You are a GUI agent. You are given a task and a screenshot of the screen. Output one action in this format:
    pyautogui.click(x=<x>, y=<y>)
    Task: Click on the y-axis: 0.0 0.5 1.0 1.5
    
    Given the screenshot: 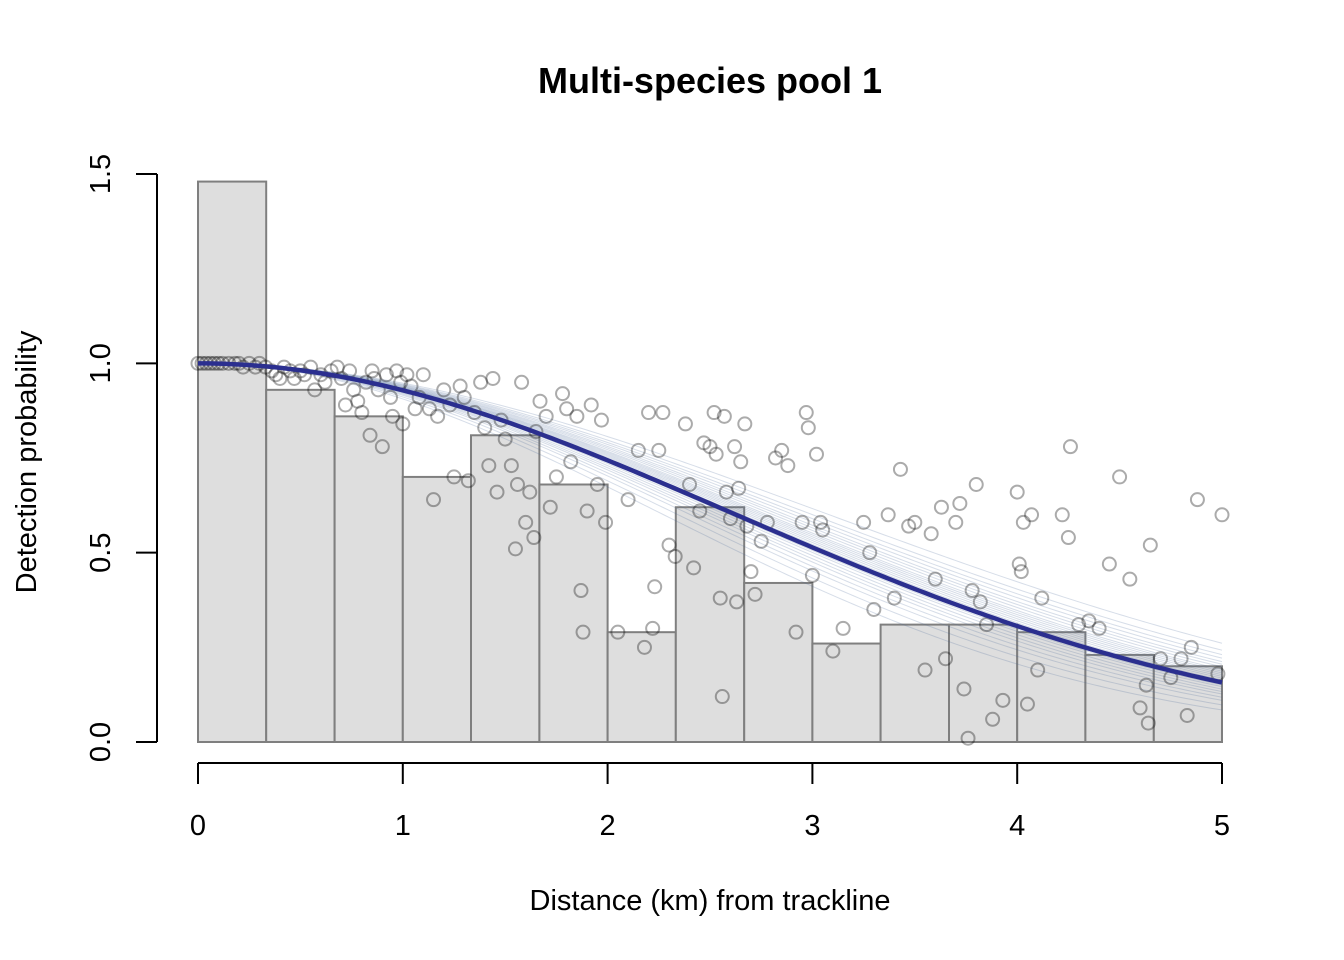 What is the action you would take?
    pyautogui.click(x=121, y=458)
    